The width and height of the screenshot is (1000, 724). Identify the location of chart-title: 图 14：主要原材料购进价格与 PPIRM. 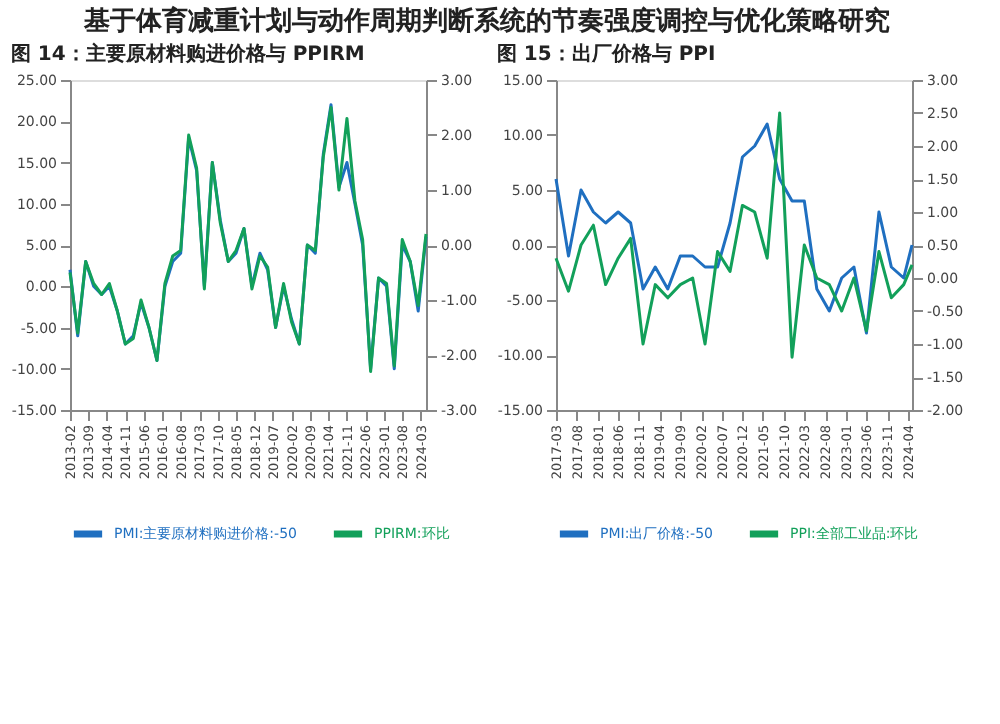
(187, 54).